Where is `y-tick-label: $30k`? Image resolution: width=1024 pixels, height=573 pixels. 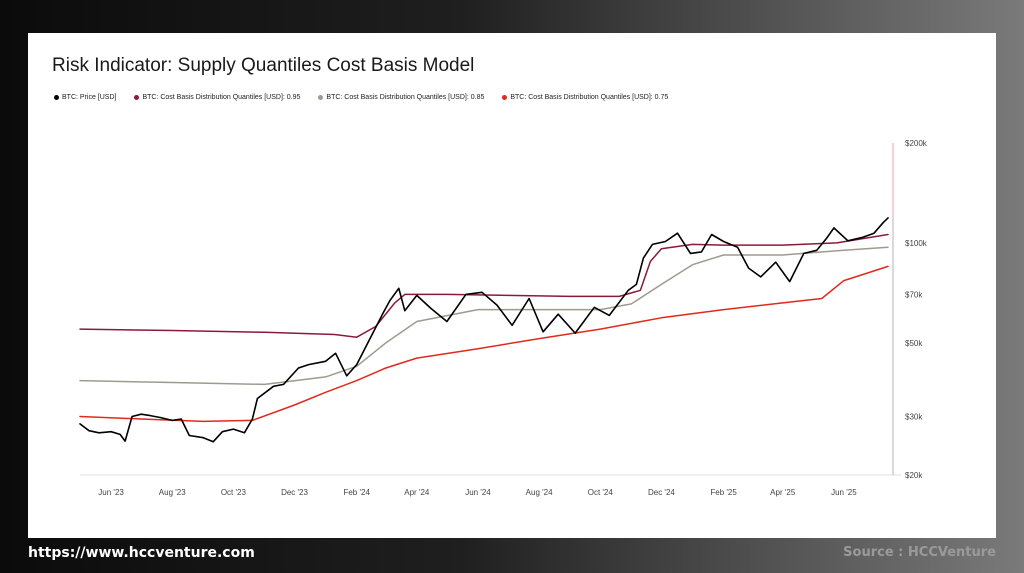 y-tick-label: $30k is located at coordinates (914, 417).